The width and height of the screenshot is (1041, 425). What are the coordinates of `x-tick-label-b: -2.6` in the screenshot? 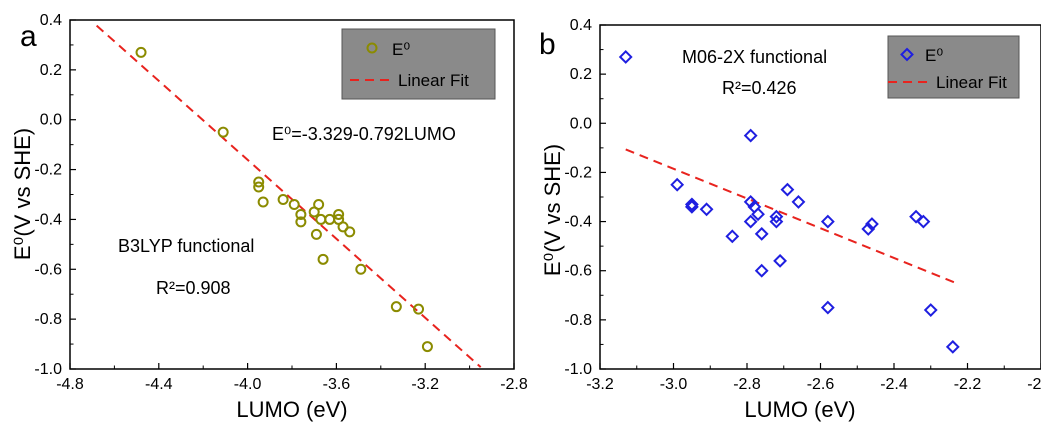 It's located at (821, 384).